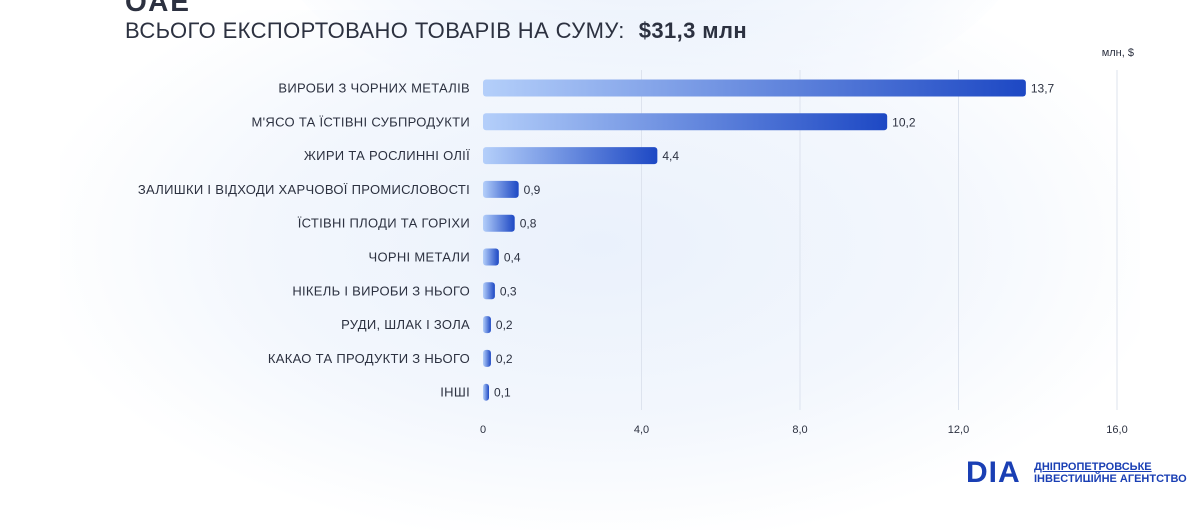 This screenshot has width=1200, height=530. Describe the element at coordinates (508, 291) in the screenshot. I see `value-label: 0,3` at that location.